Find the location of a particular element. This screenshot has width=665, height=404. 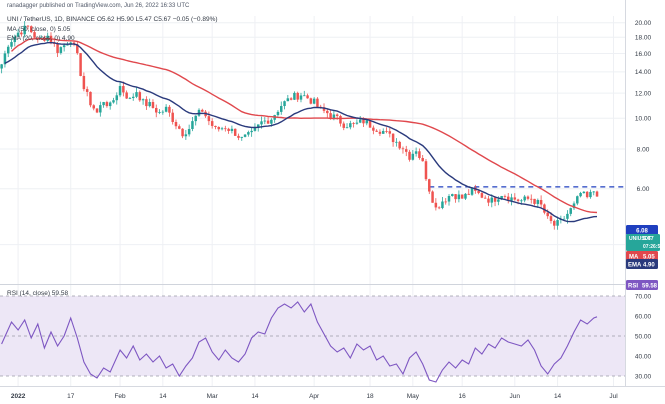

time-tick-label: 14 is located at coordinates (163, 396).